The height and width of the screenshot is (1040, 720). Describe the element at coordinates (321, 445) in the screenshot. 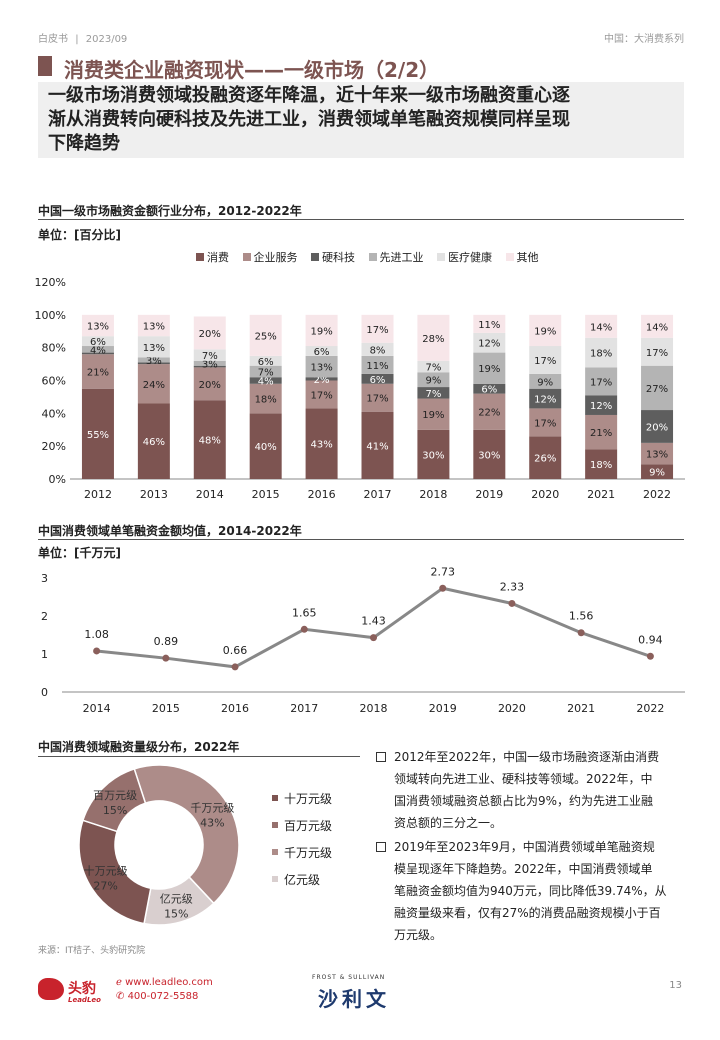

I see `bar-data-label: 43%` at that location.